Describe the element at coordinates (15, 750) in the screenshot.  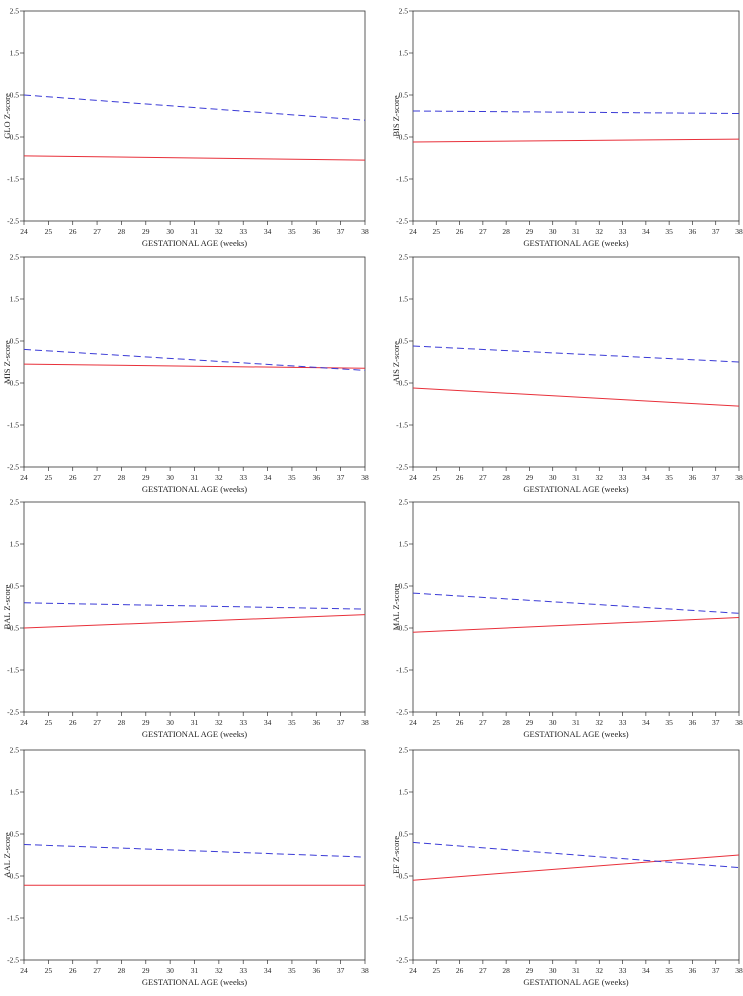
I see `aal-z-score-y-tick-label: 2.5` at that location.